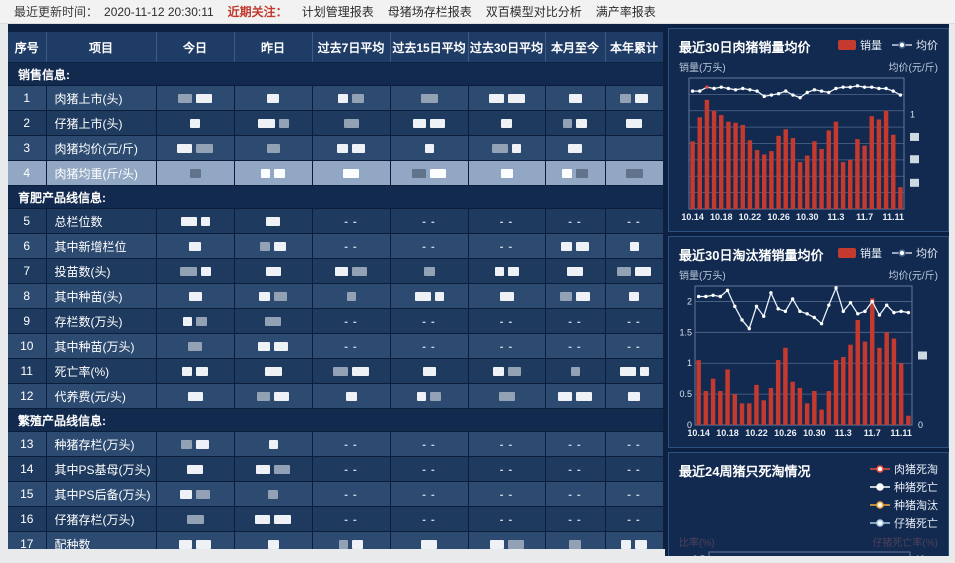  I want to click on legend-label: 均价, so click(927, 254).